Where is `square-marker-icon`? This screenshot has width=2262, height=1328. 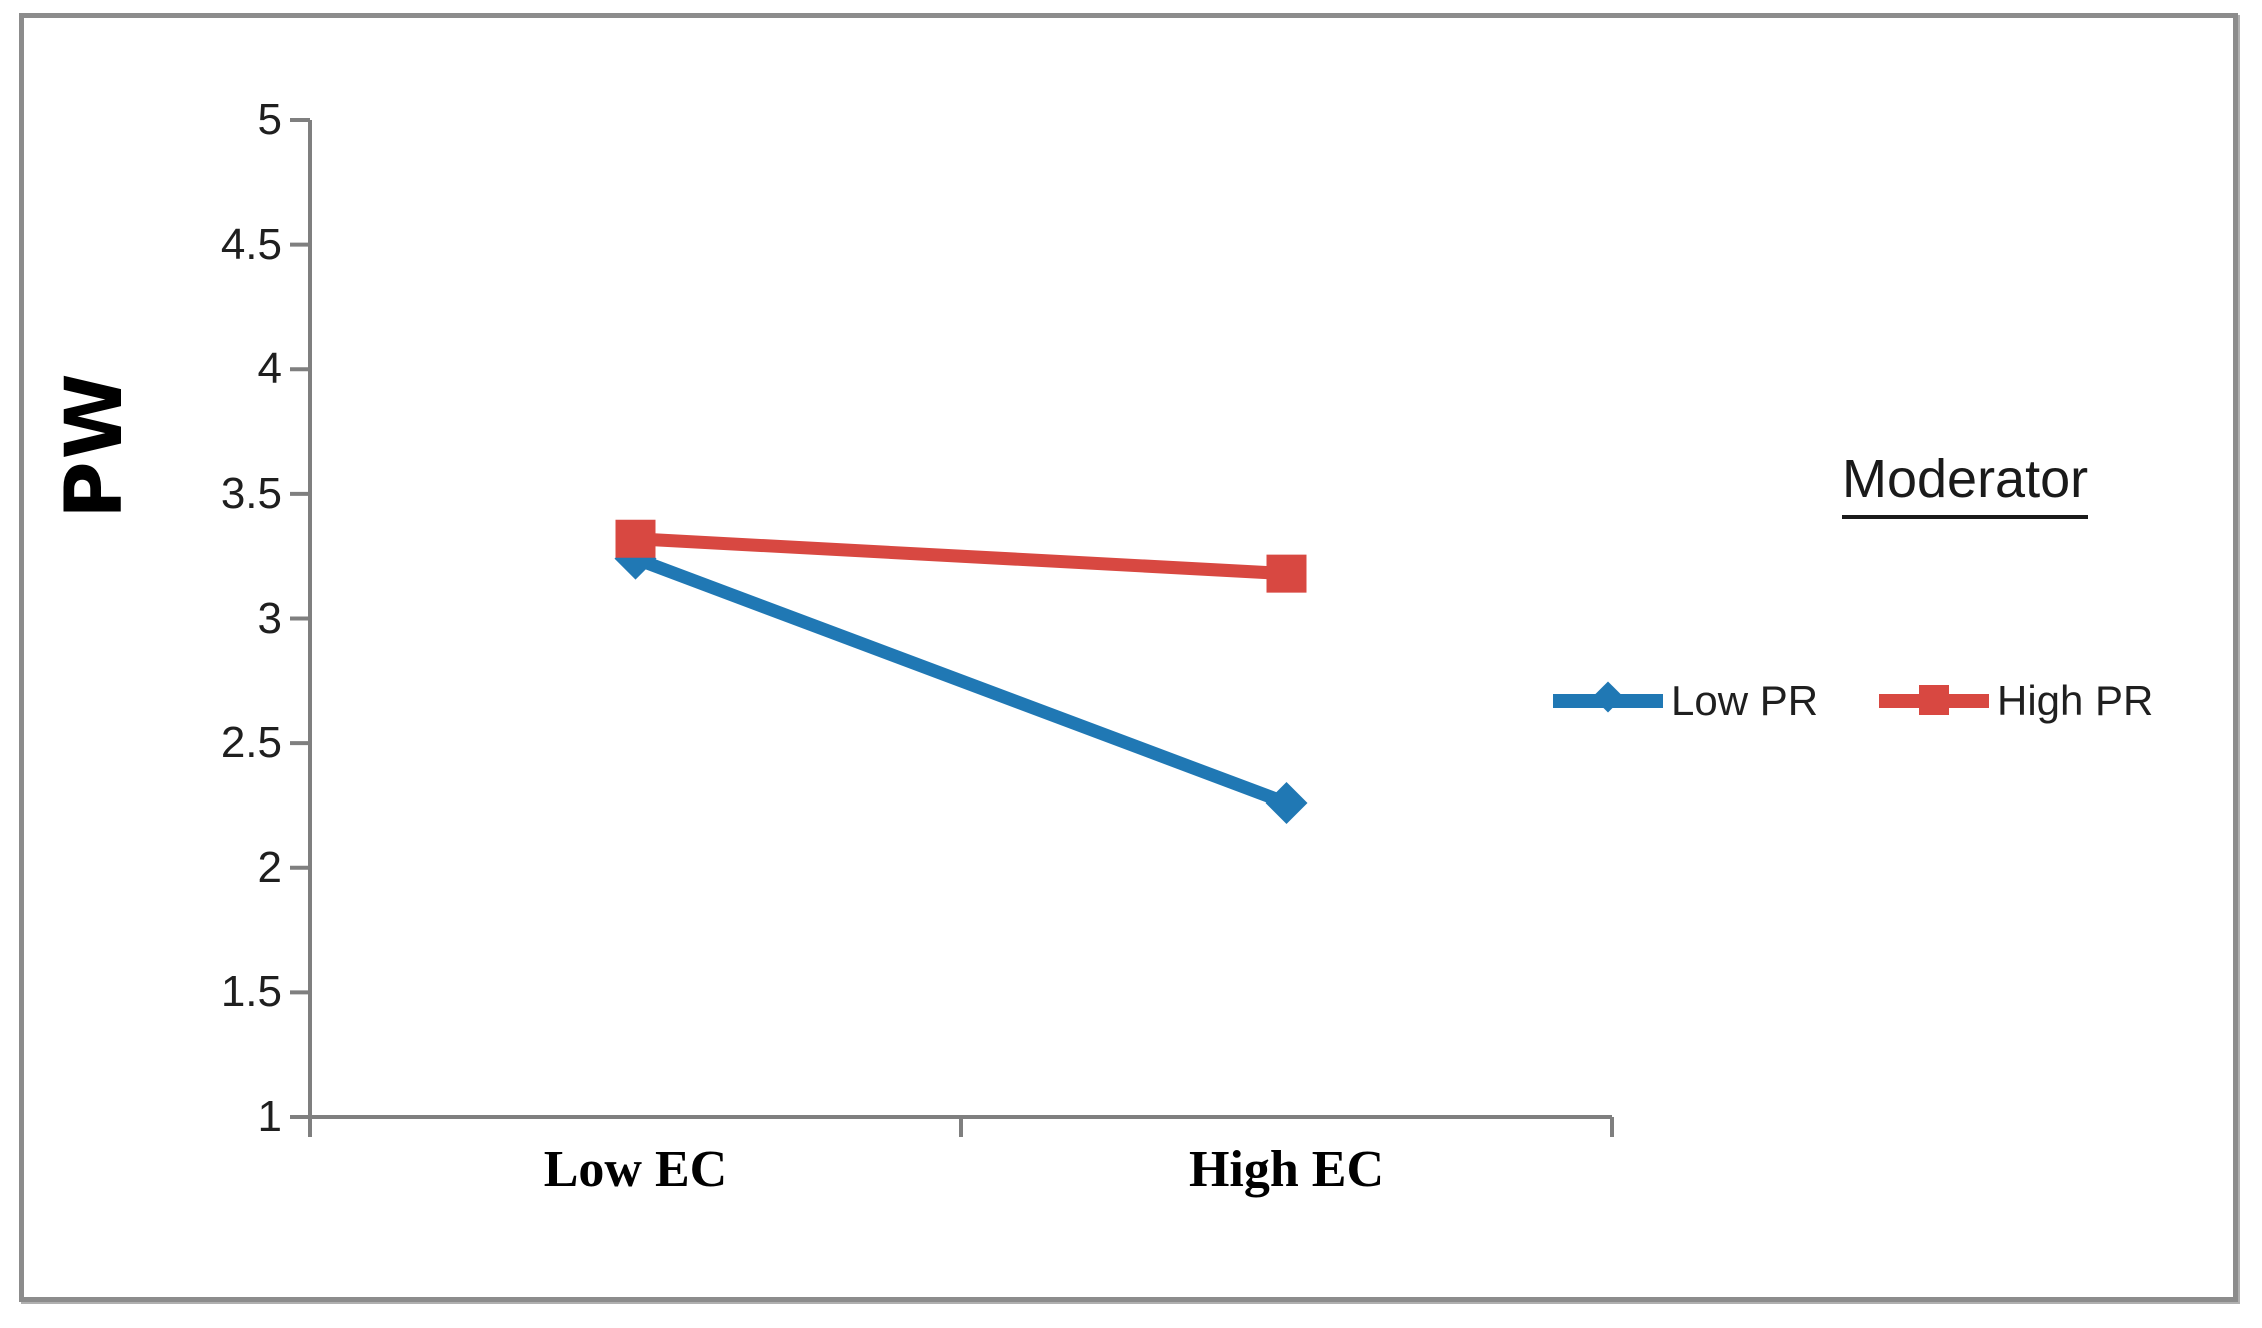
square-marker-icon is located at coordinates (1934, 700).